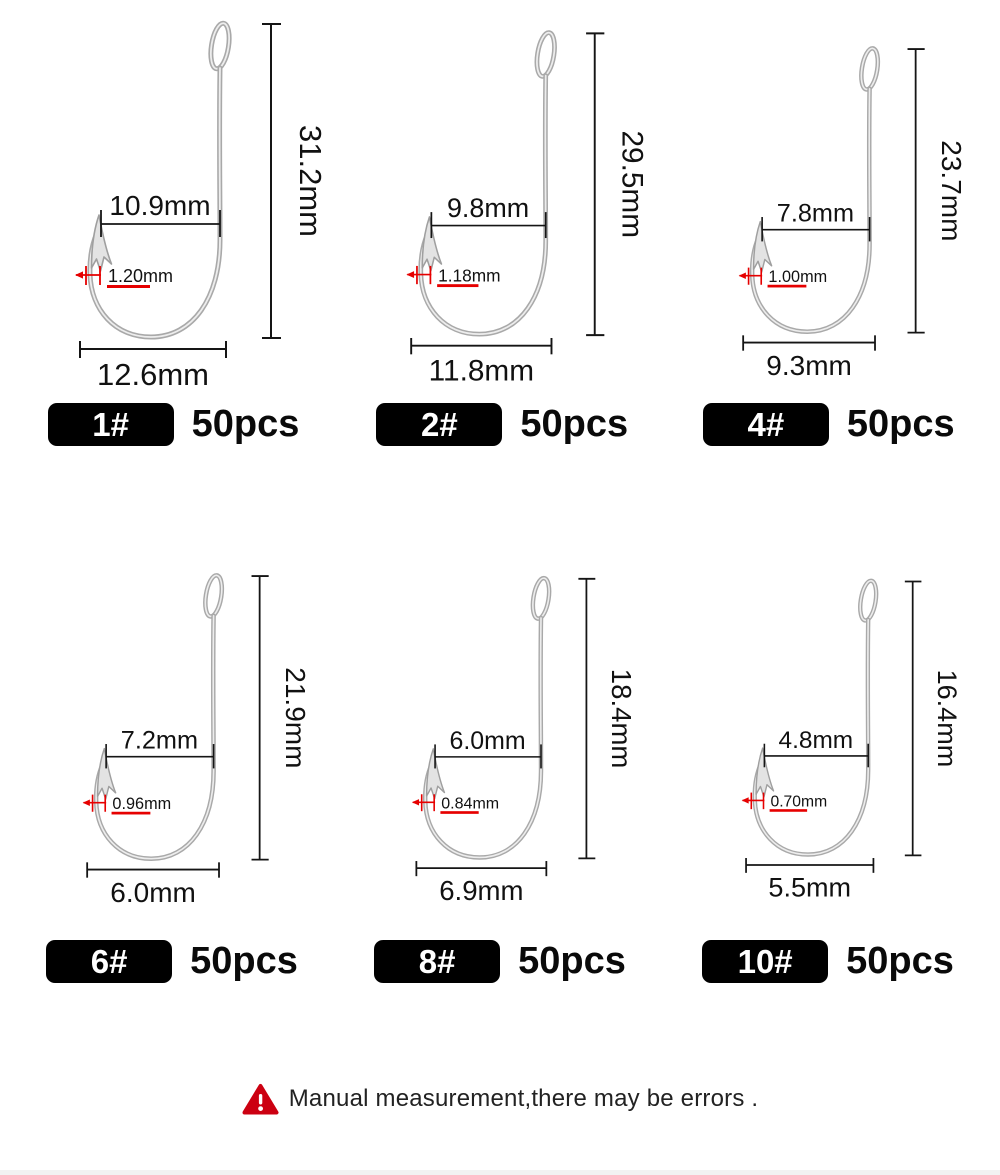 This screenshot has height=1175, width=1000. I want to click on gap-width-label: 6.0mm, so click(487, 741).